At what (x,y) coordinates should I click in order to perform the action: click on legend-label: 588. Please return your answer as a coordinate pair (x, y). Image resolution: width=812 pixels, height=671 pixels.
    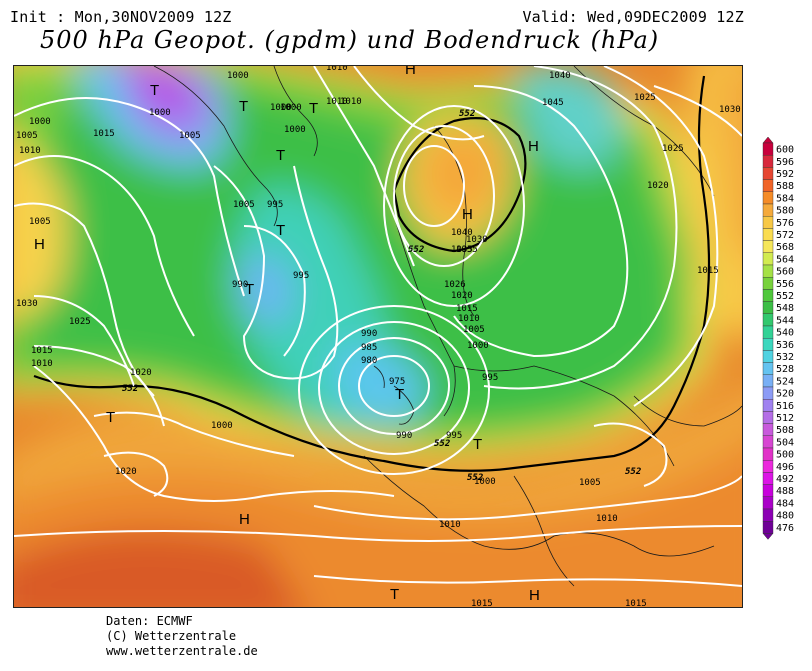
    Looking at the image, I should click on (785, 186).